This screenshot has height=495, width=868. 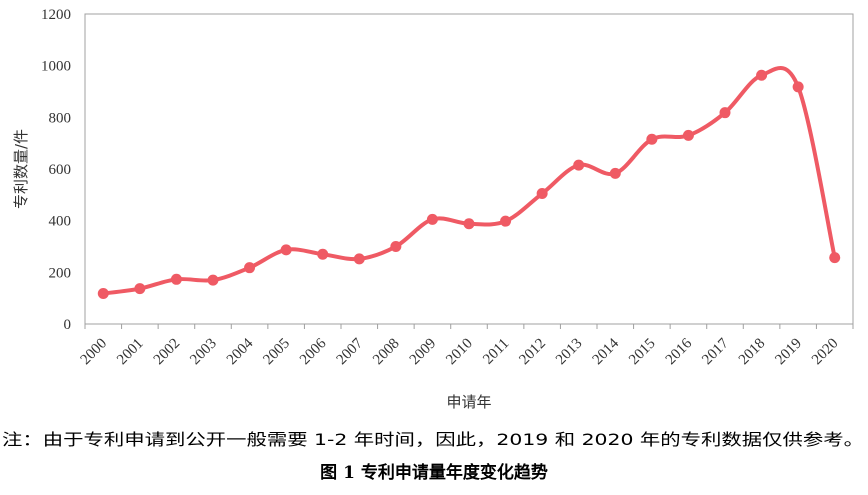 What do you see at coordinates (825, 352) in the screenshot?
I see `x-tick-label: 2020` at bounding box center [825, 352].